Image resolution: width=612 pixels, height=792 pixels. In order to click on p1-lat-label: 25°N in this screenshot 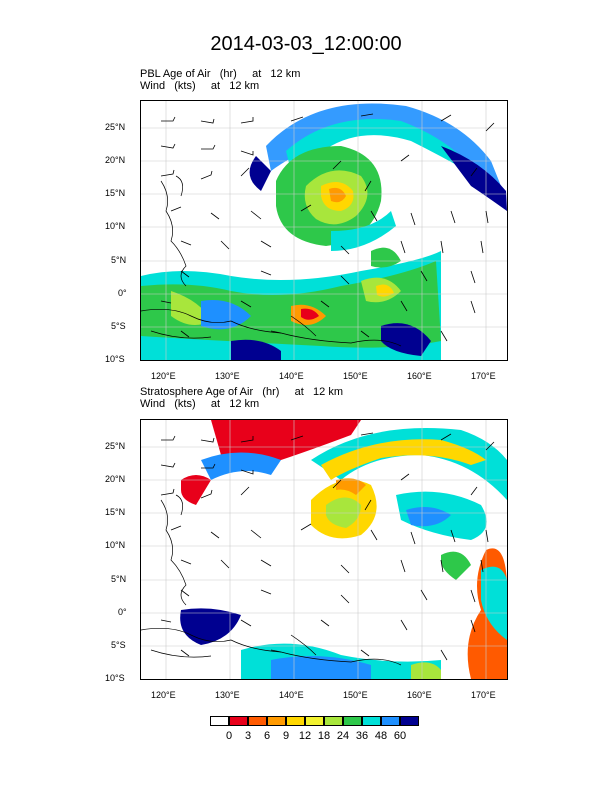, I will do `click(115, 127)`.